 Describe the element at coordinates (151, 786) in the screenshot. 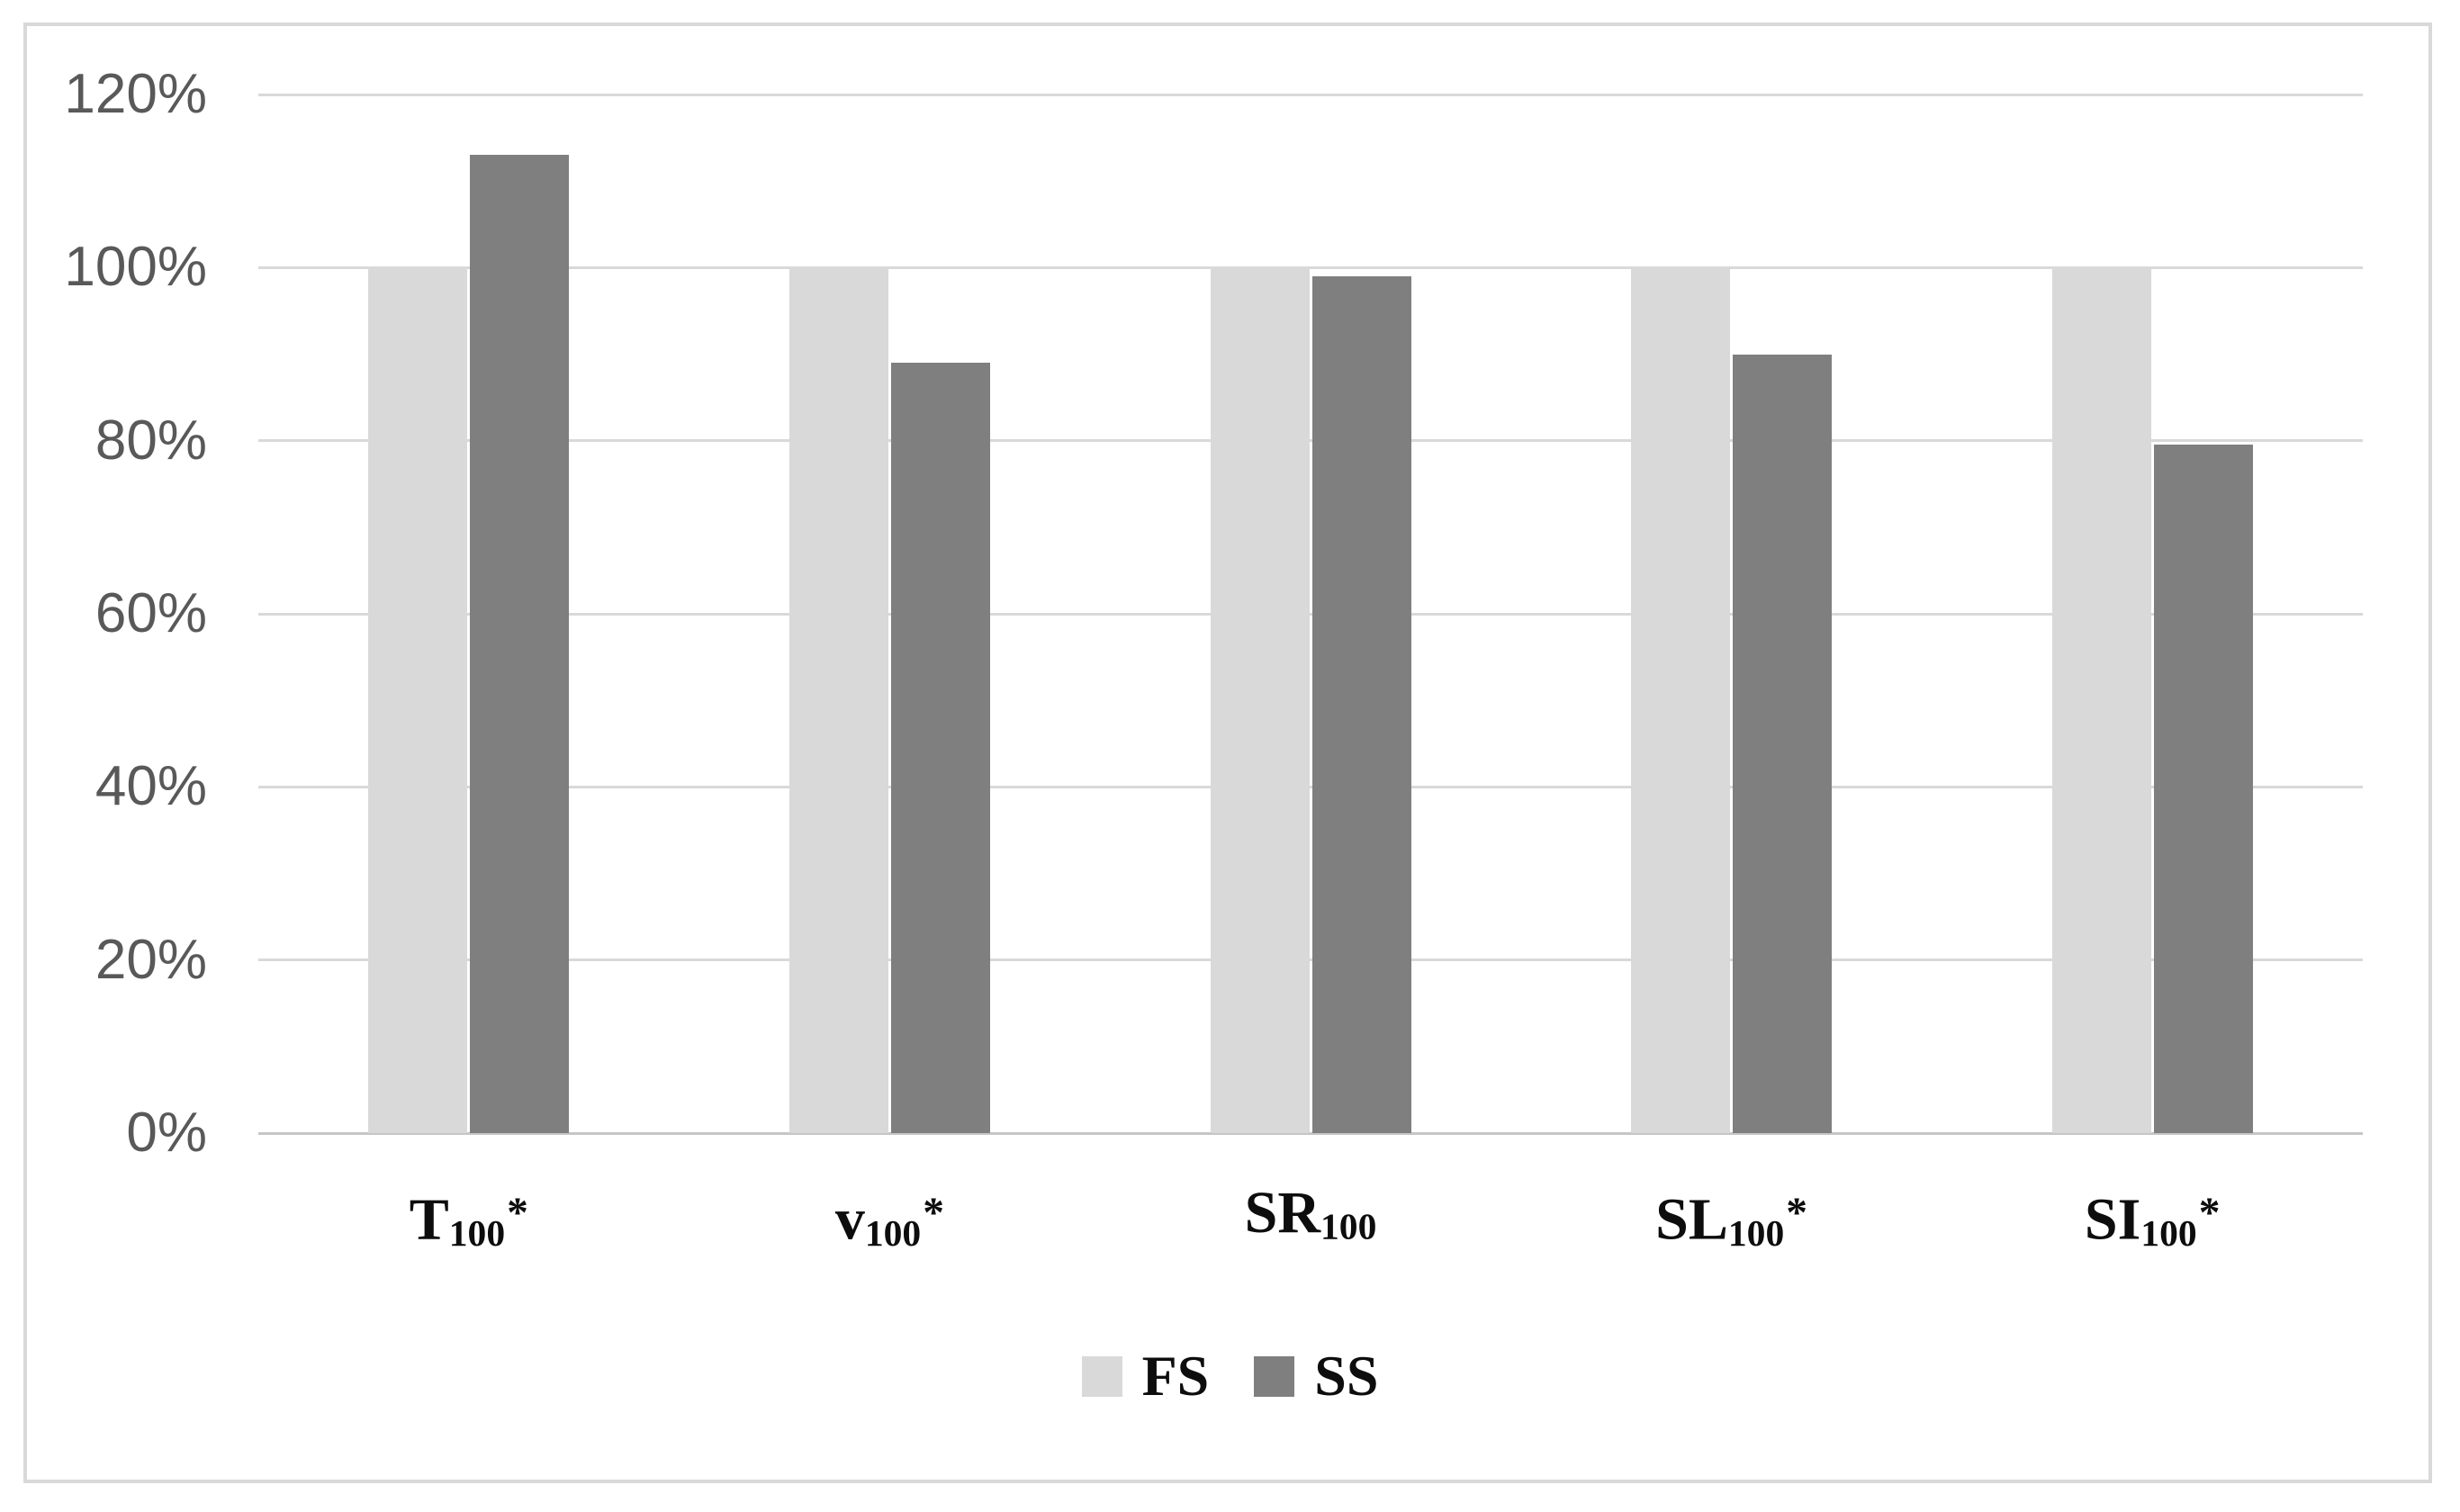

I see `y-axis-tick-label: 40%` at that location.